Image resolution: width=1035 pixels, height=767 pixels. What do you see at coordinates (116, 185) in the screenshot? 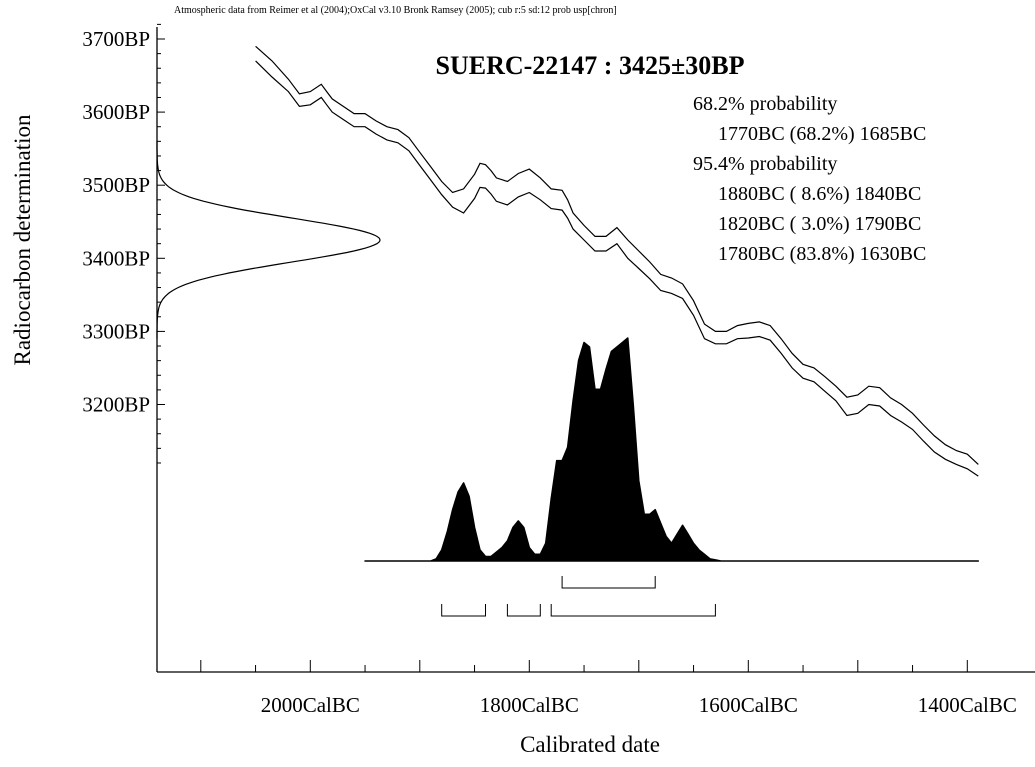
I see `y-tick-label: 3500BP` at bounding box center [116, 185].